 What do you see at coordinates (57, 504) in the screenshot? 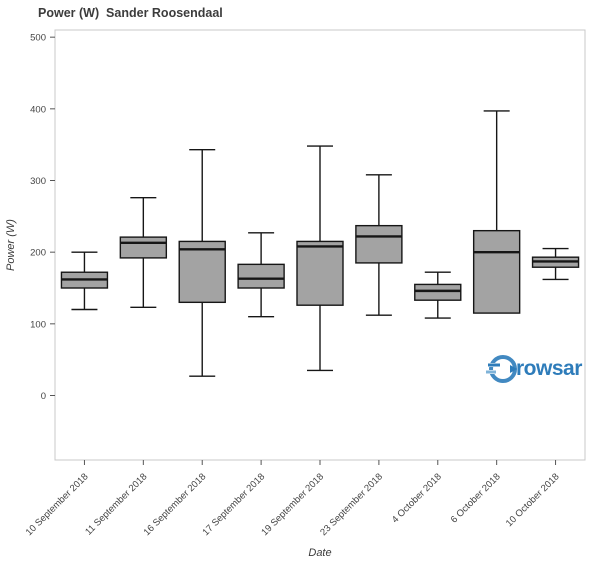
I see `x-tick-label: 10 September 2018` at bounding box center [57, 504].